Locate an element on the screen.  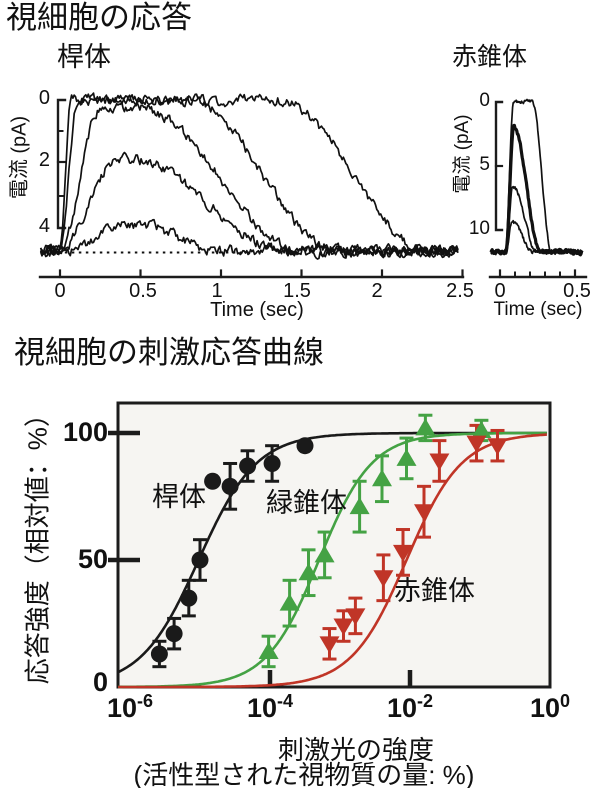
dose-xtick-1e-6: 10-6 is located at coordinates (130, 707).